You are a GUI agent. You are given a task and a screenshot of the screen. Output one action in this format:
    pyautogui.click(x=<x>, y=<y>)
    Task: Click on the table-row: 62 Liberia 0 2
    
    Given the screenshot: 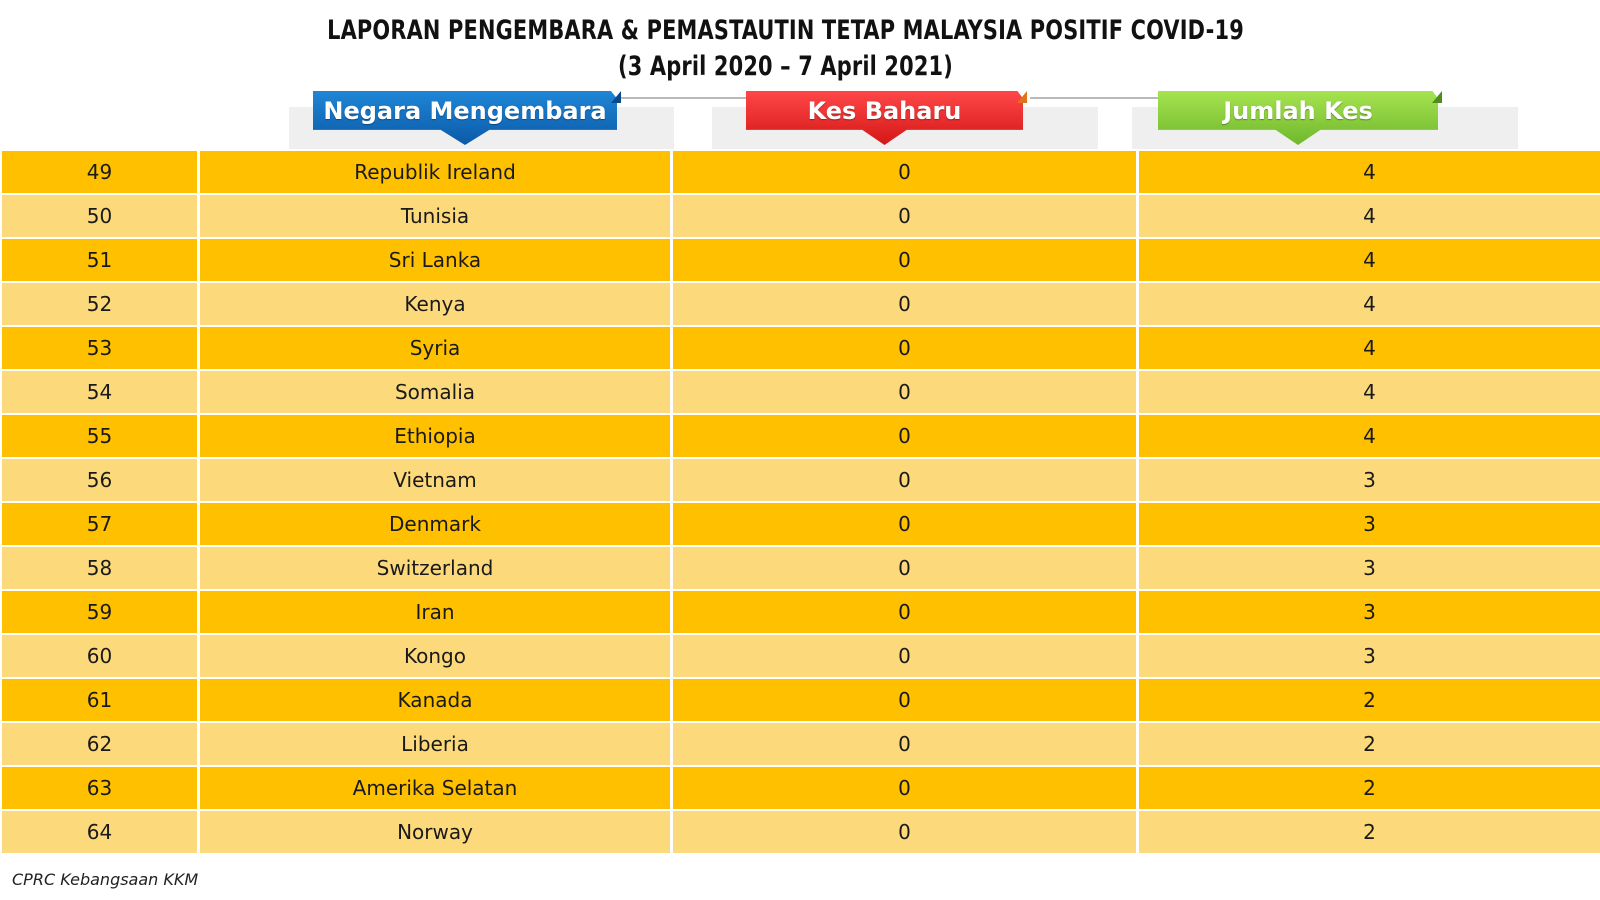 What is the action you would take?
    pyautogui.click(x=800, y=745)
    